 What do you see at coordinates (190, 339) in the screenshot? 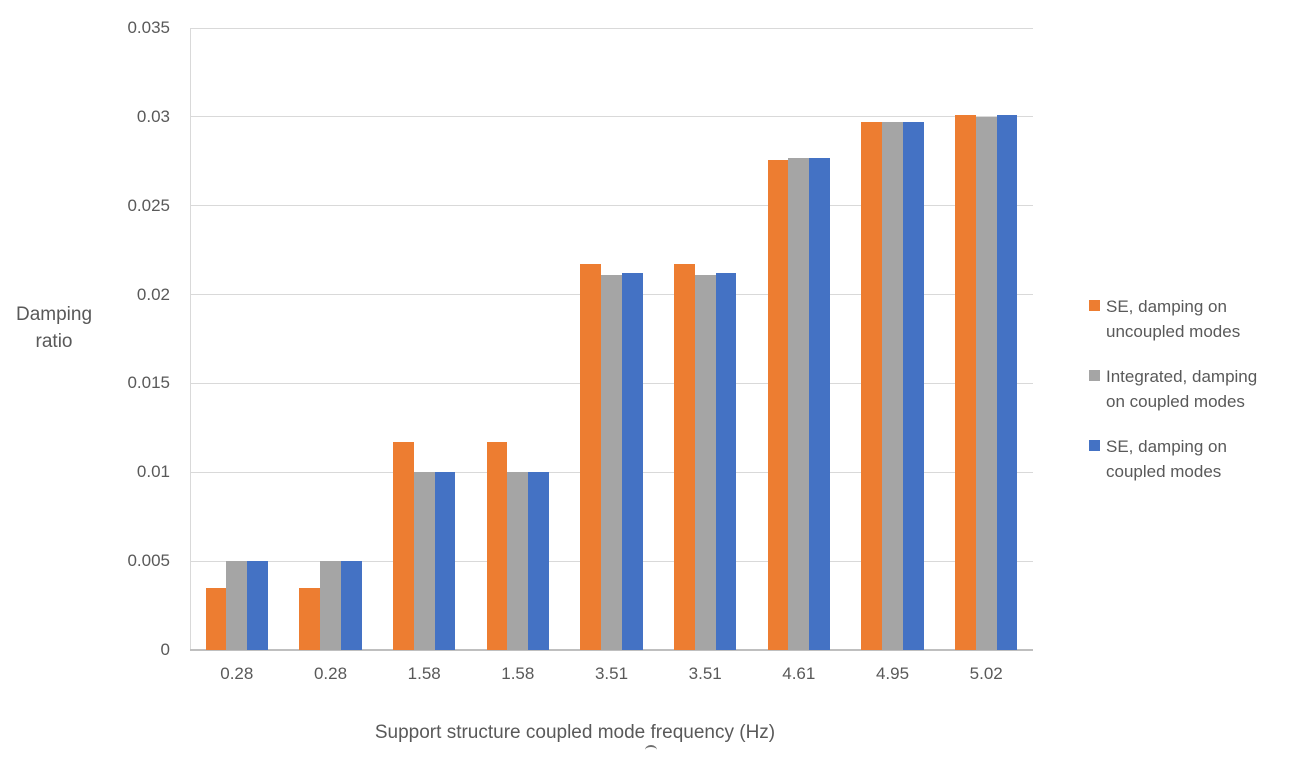
I see `y-axis-line` at bounding box center [190, 339].